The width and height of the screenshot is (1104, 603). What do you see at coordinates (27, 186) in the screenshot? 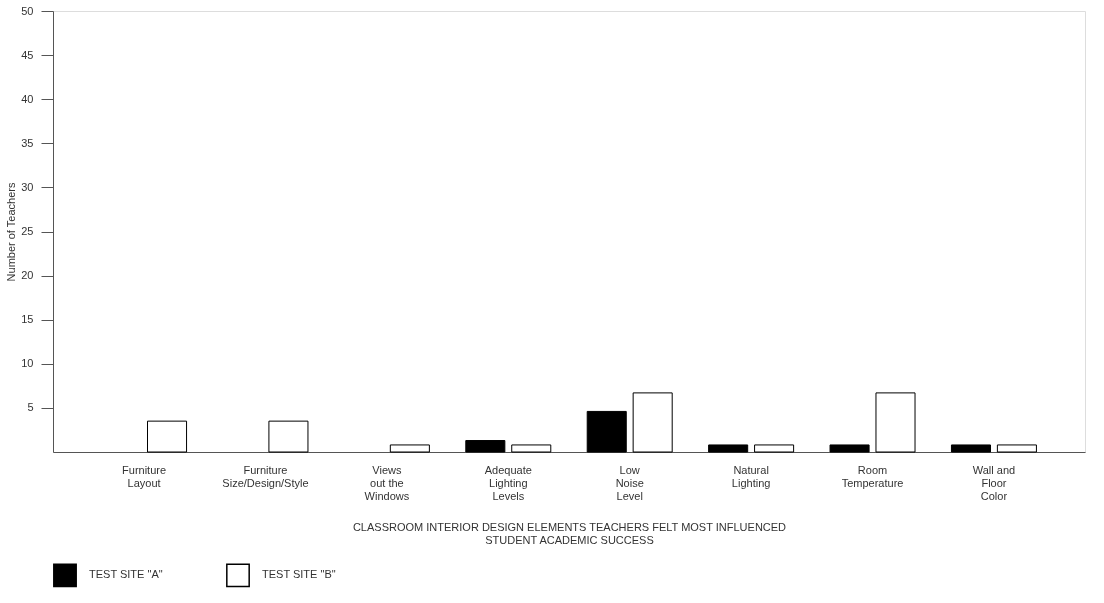
I see `y-tick-label: 30` at bounding box center [27, 186].